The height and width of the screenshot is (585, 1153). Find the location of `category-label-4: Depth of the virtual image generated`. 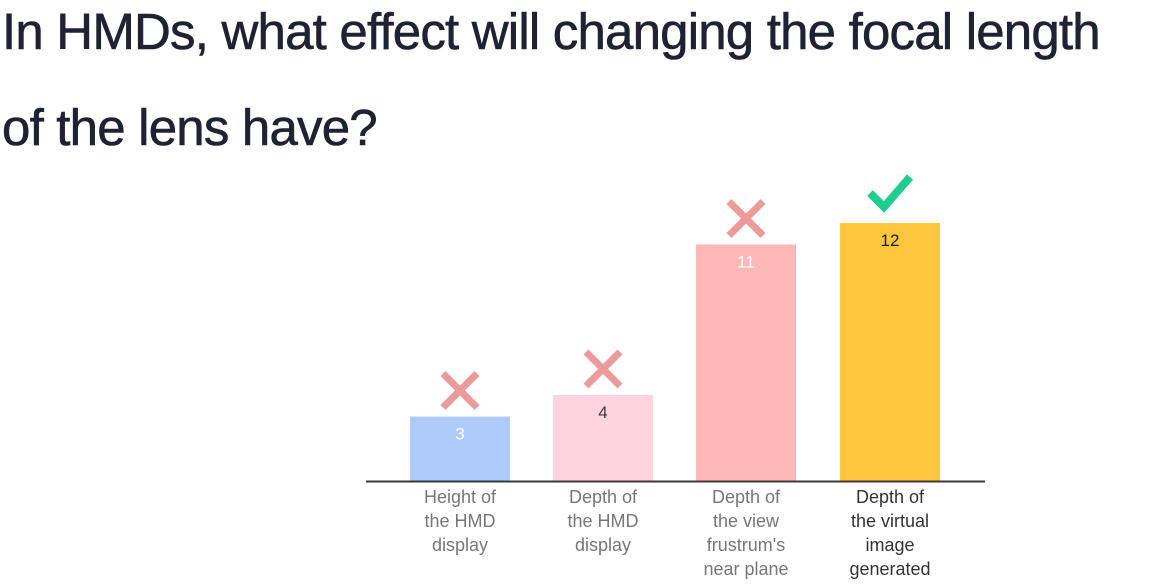

category-label-4: Depth of the virtual image generated is located at coordinates (889, 533).